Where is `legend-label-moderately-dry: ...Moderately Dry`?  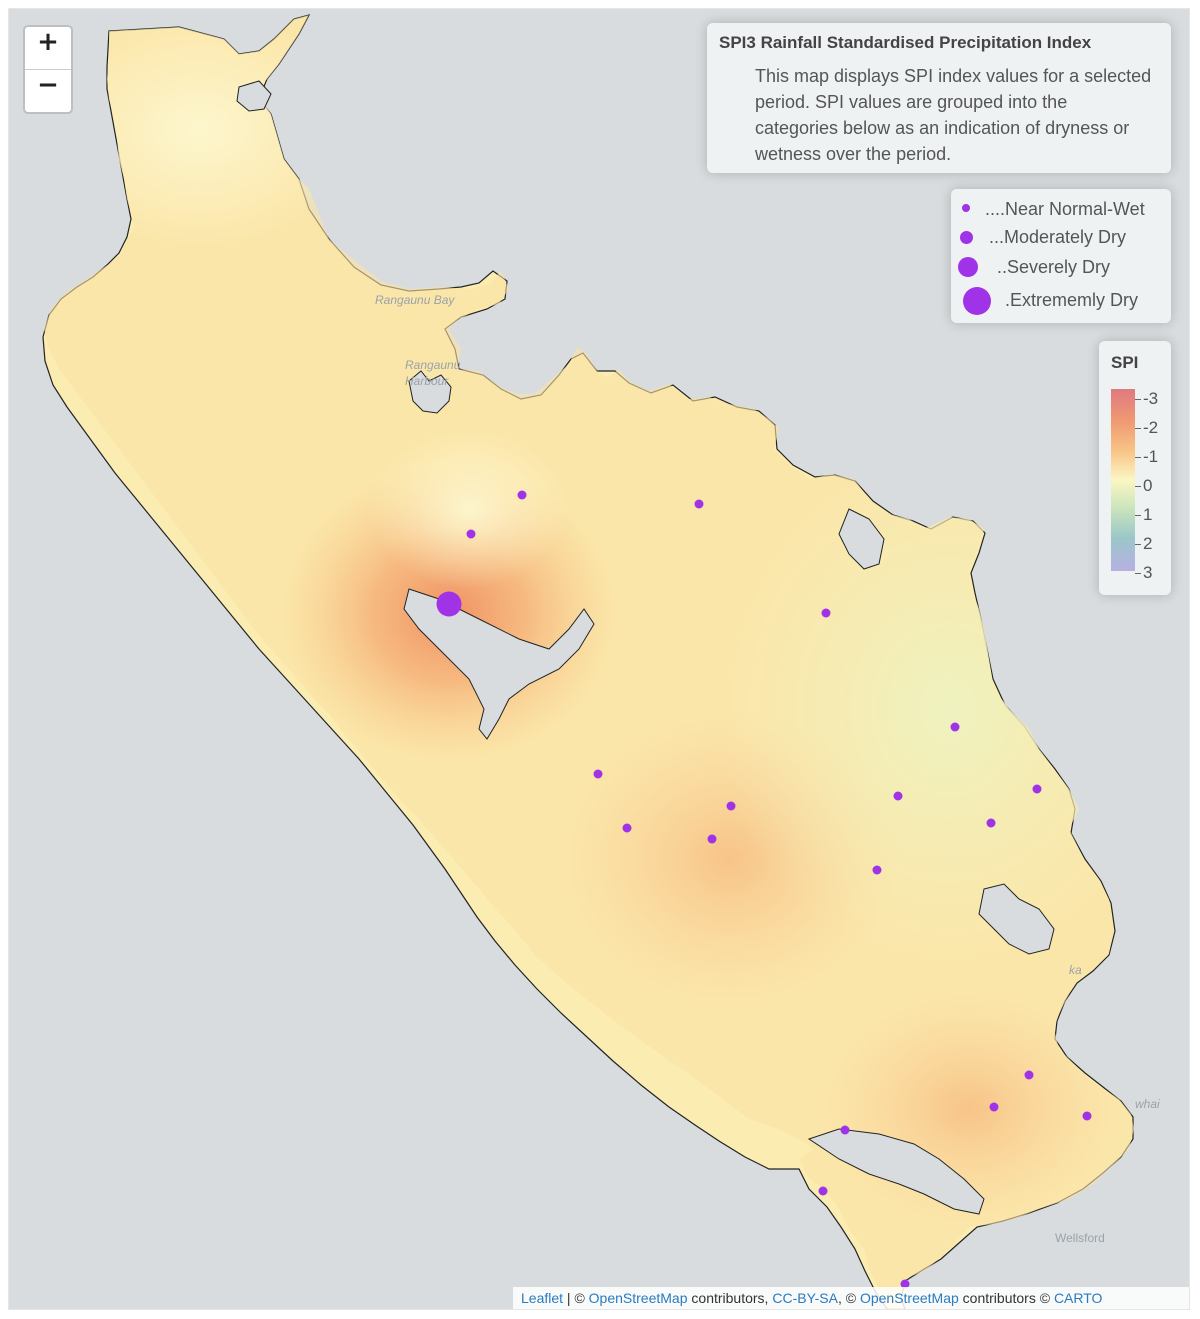
legend-label-moderately-dry: ...Moderately Dry is located at coordinates (1058, 237).